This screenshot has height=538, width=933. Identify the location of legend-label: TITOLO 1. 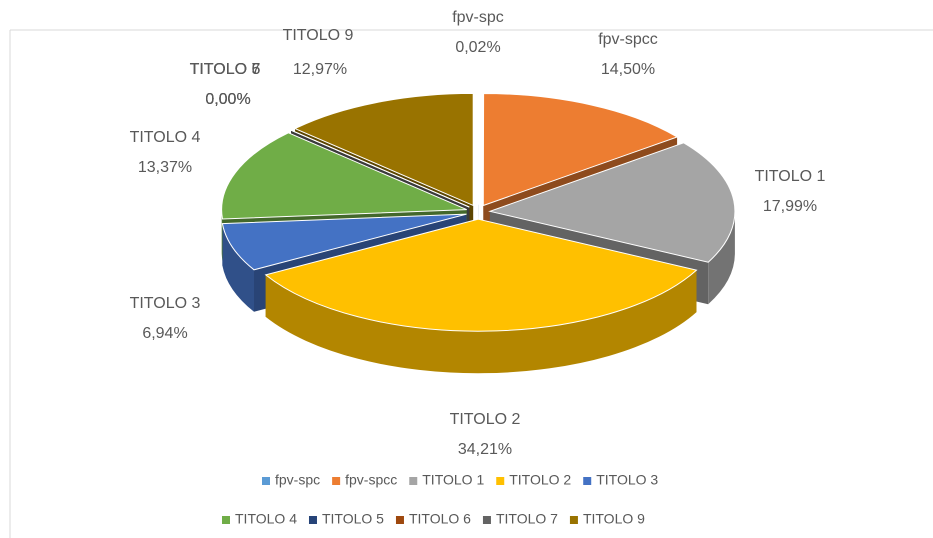
(453, 480).